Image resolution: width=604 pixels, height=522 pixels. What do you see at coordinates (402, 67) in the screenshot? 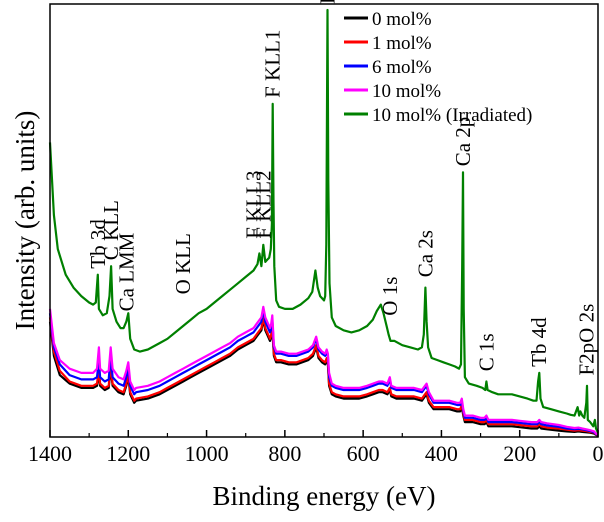
I see `legend-label-2: 6 mol%` at bounding box center [402, 67].